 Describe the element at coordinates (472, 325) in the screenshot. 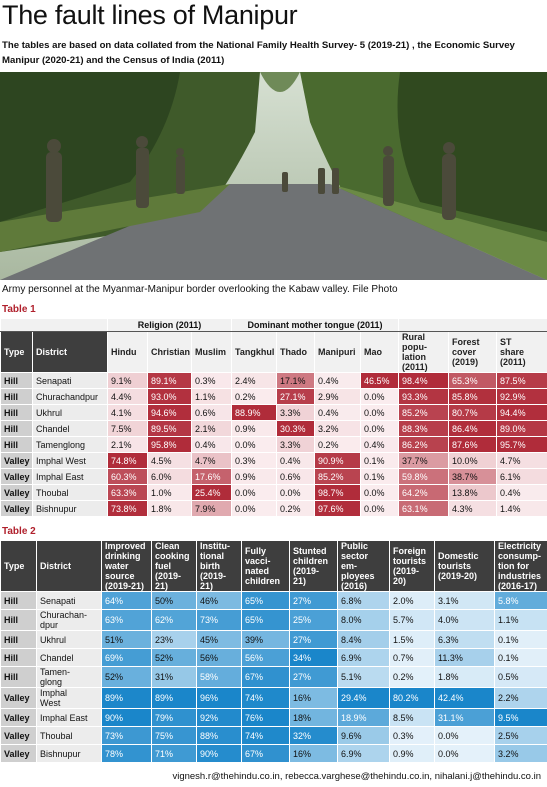

I see `group-spacer` at that location.